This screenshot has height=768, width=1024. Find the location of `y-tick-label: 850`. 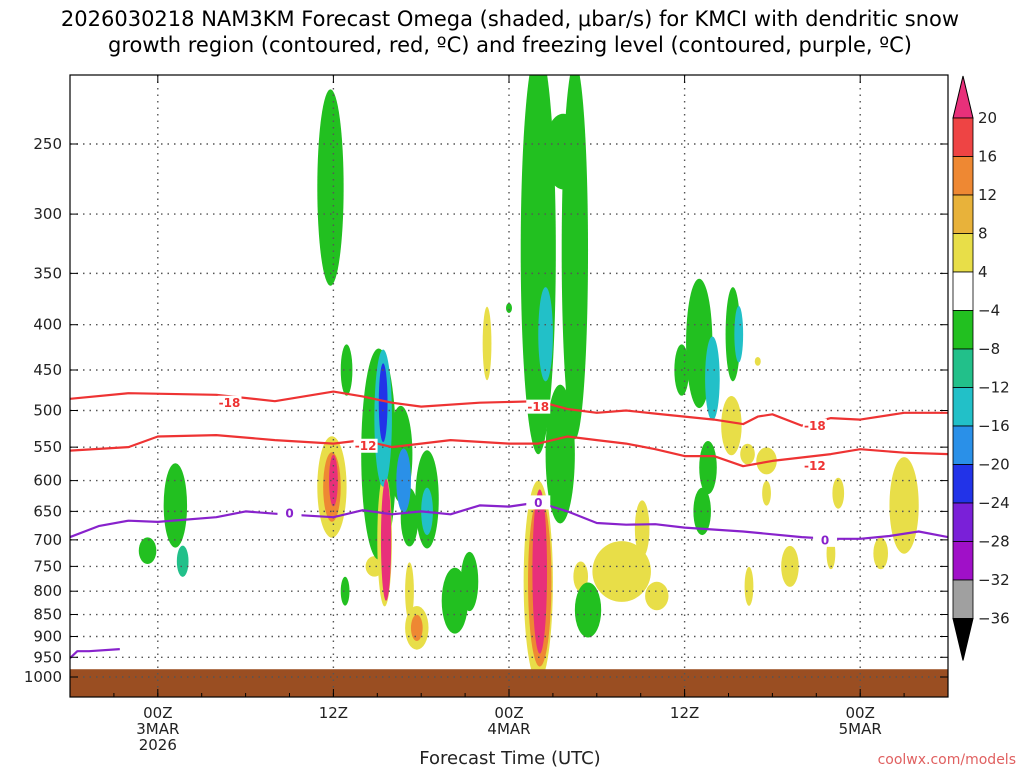

y-tick-label: 850 is located at coordinates (47, 615).